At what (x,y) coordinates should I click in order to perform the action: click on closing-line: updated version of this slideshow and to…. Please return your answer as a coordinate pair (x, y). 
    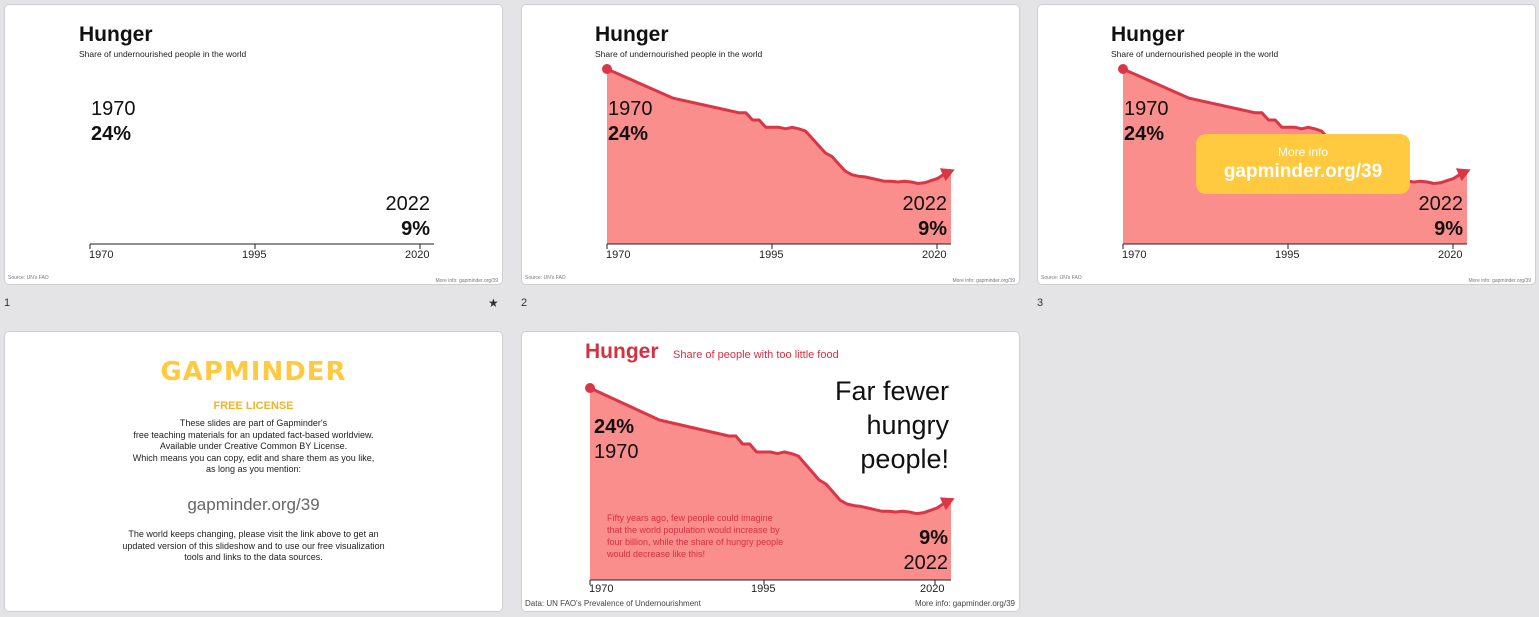
    Looking at the image, I should click on (253, 545).